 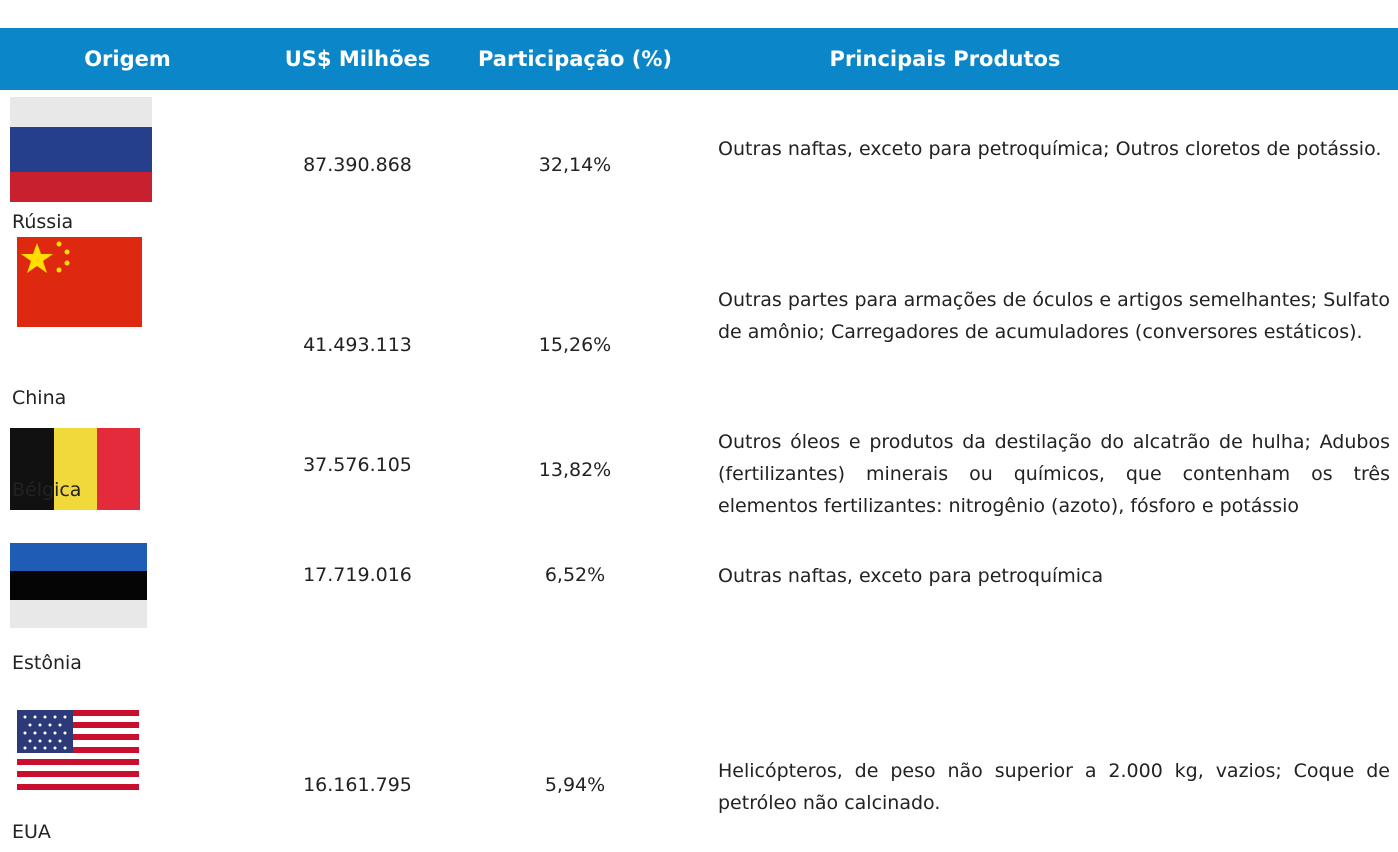 I want to click on country-name: Rússia, so click(x=43, y=222).